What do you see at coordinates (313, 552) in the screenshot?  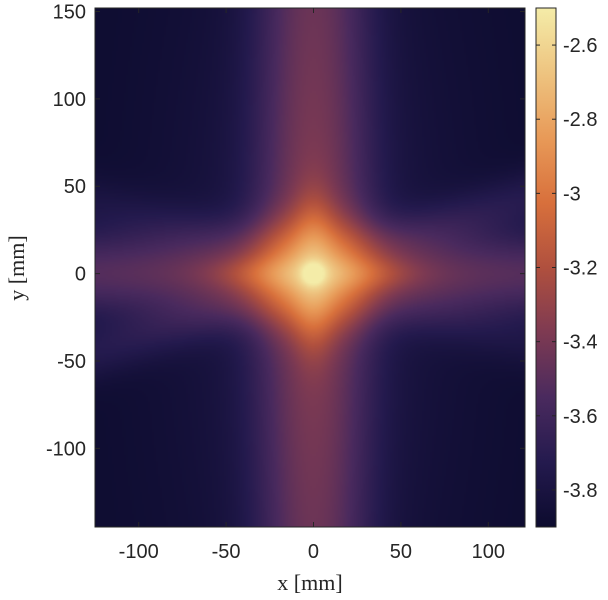 I see `x-tick-label: 0` at bounding box center [313, 552].